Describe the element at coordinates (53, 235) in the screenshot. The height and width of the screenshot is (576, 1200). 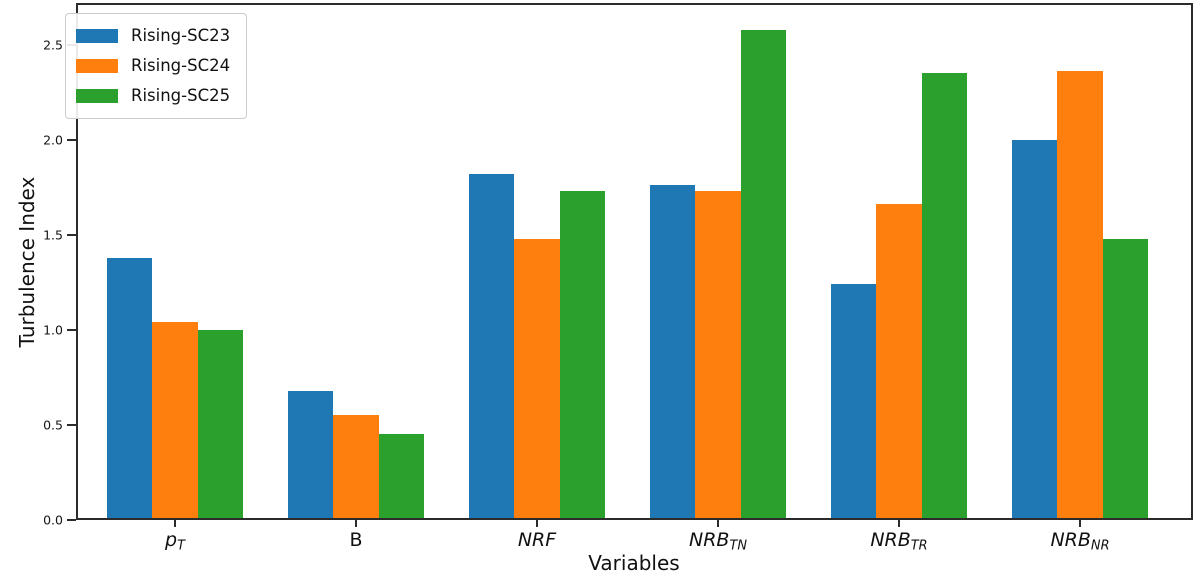
I see `y-tick-label: 1.5` at that location.